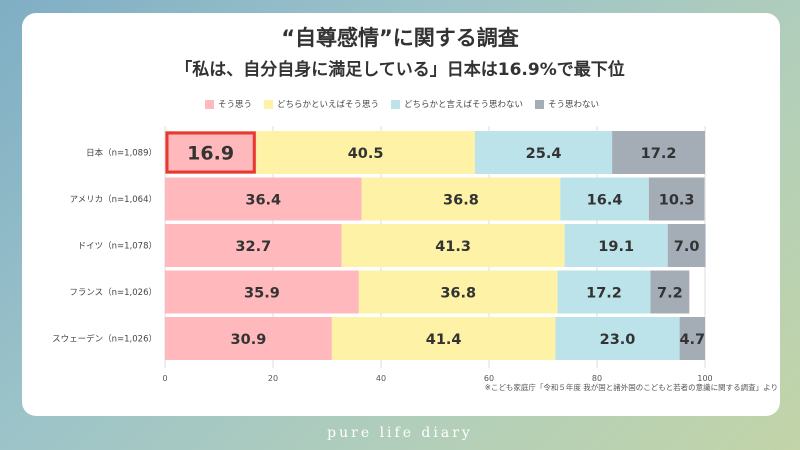  Describe the element at coordinates (328, 105) in the screenshot. I see `legend-label: どちらかといえばそう思う` at that location.